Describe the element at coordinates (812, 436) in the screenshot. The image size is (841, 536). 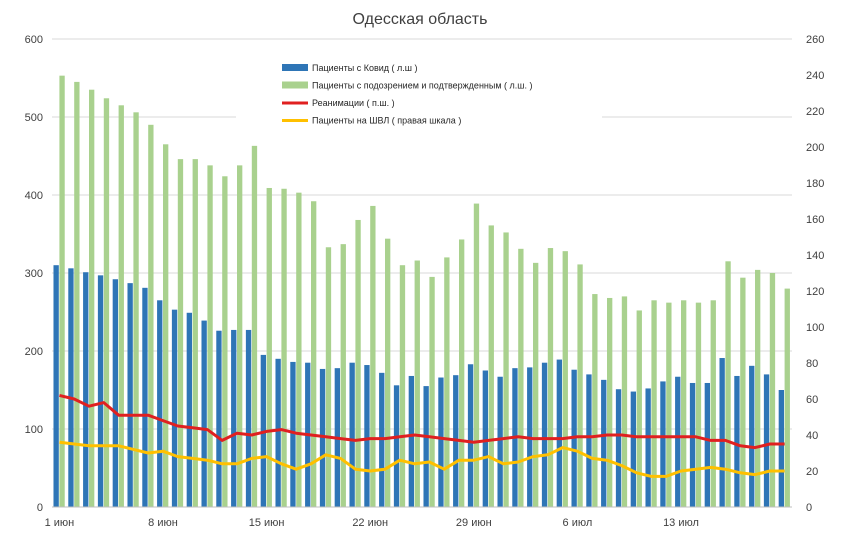
I see `y-right-tick-label: 40` at that location.